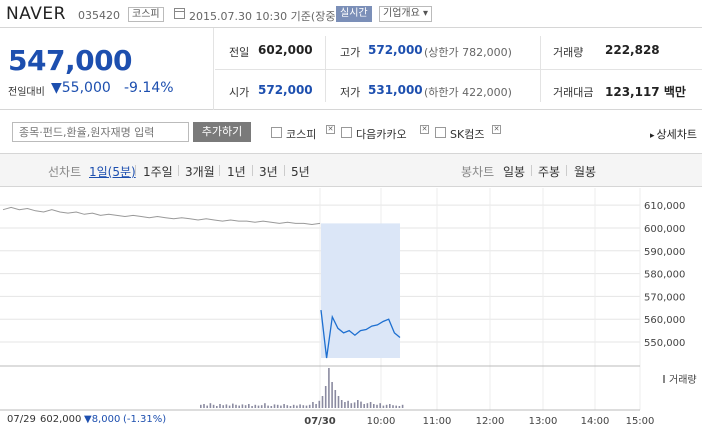 This screenshot has height=432, width=702. I want to click on tab-3month: 3개월, so click(200, 172).